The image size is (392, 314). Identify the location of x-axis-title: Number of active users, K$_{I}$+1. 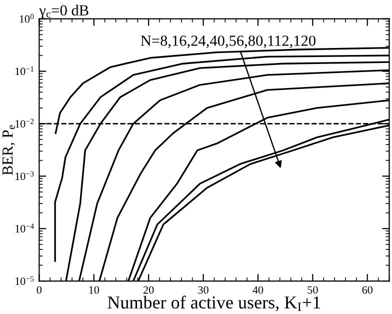
(214, 304).